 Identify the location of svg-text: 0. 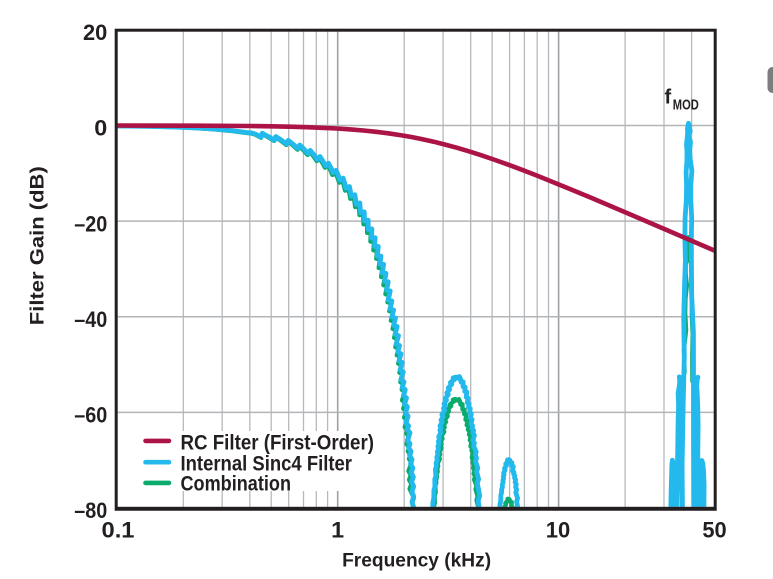
(100, 128).